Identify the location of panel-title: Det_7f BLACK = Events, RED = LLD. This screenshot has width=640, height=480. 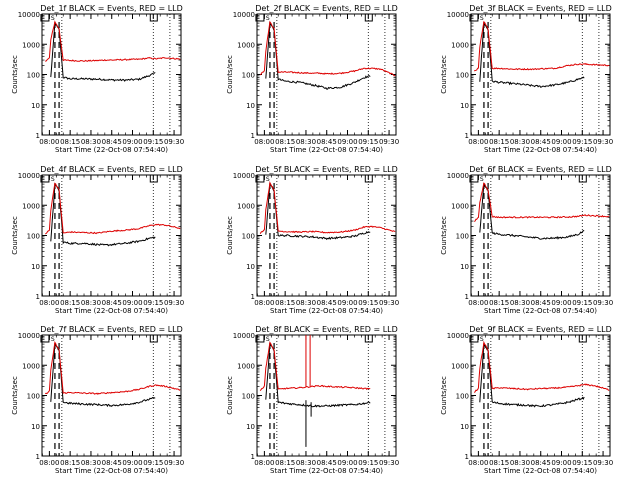
(111, 329).